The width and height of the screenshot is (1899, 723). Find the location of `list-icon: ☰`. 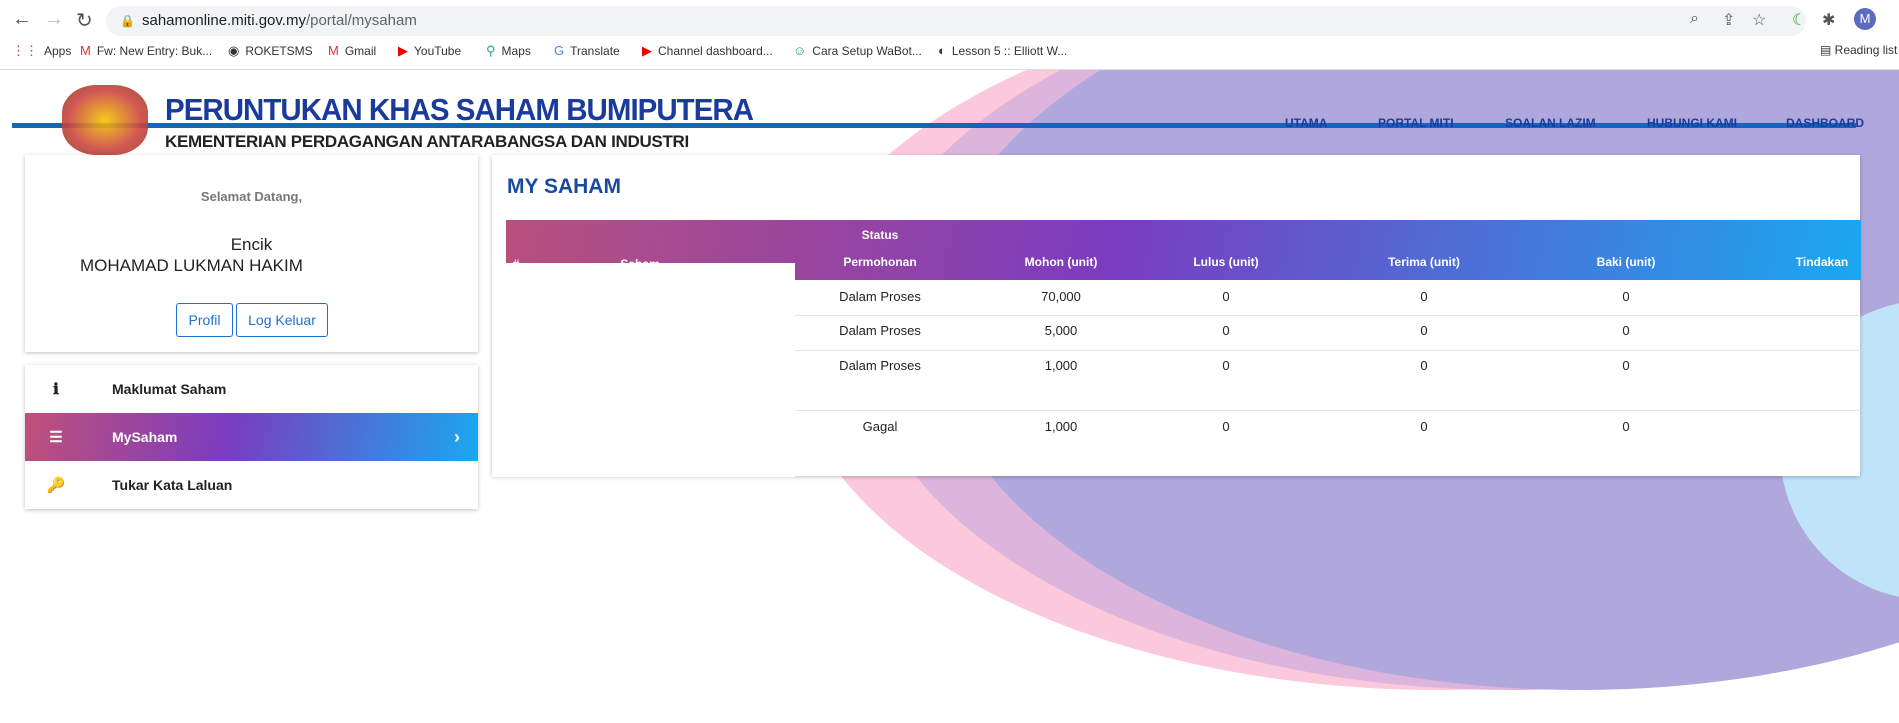

list-icon: ☰ is located at coordinates (56, 437).